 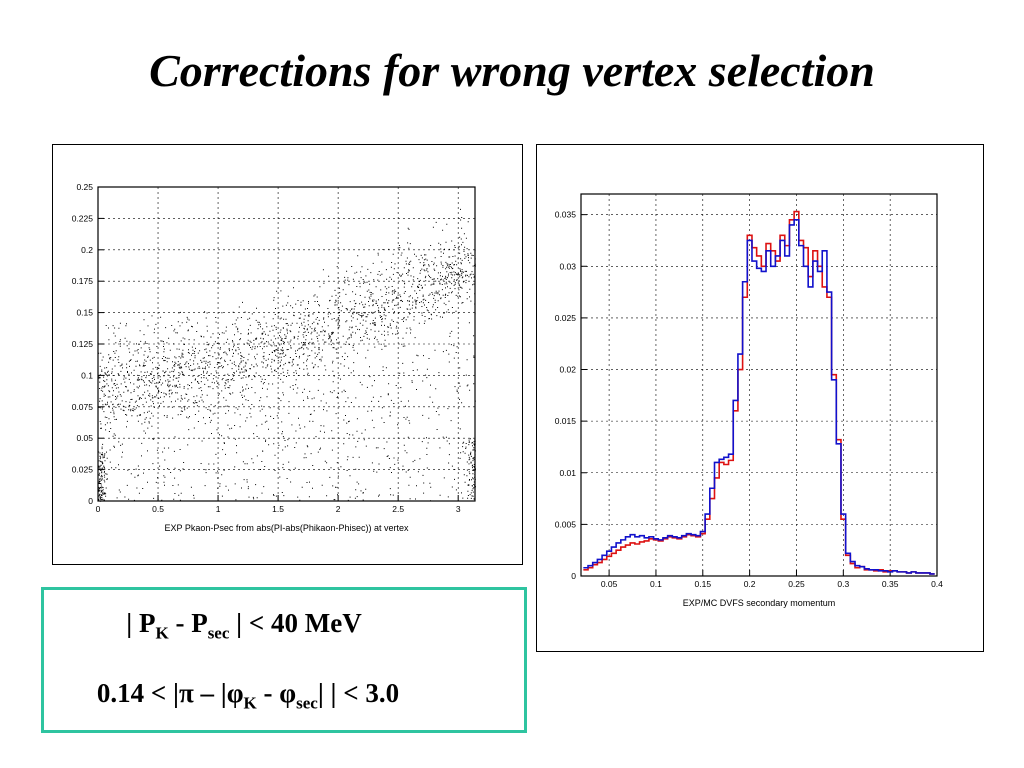 What do you see at coordinates (609, 584) in the screenshot?
I see `x-tick-label: 0.05` at bounding box center [609, 584].